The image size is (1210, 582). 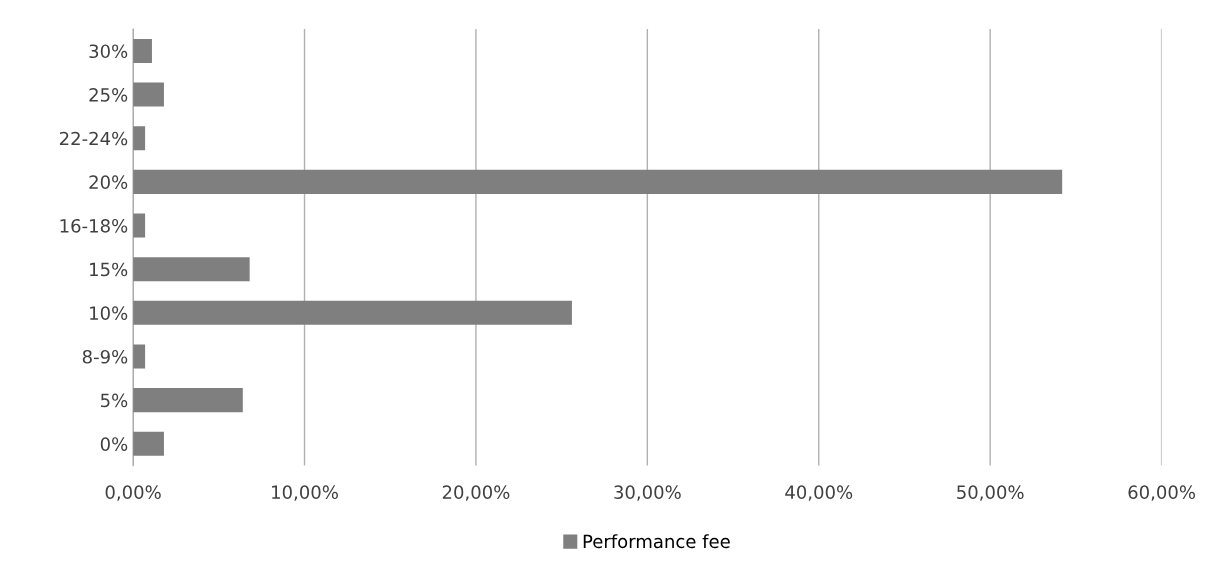 I want to click on y-tick-label: 10%, so click(x=109, y=313).